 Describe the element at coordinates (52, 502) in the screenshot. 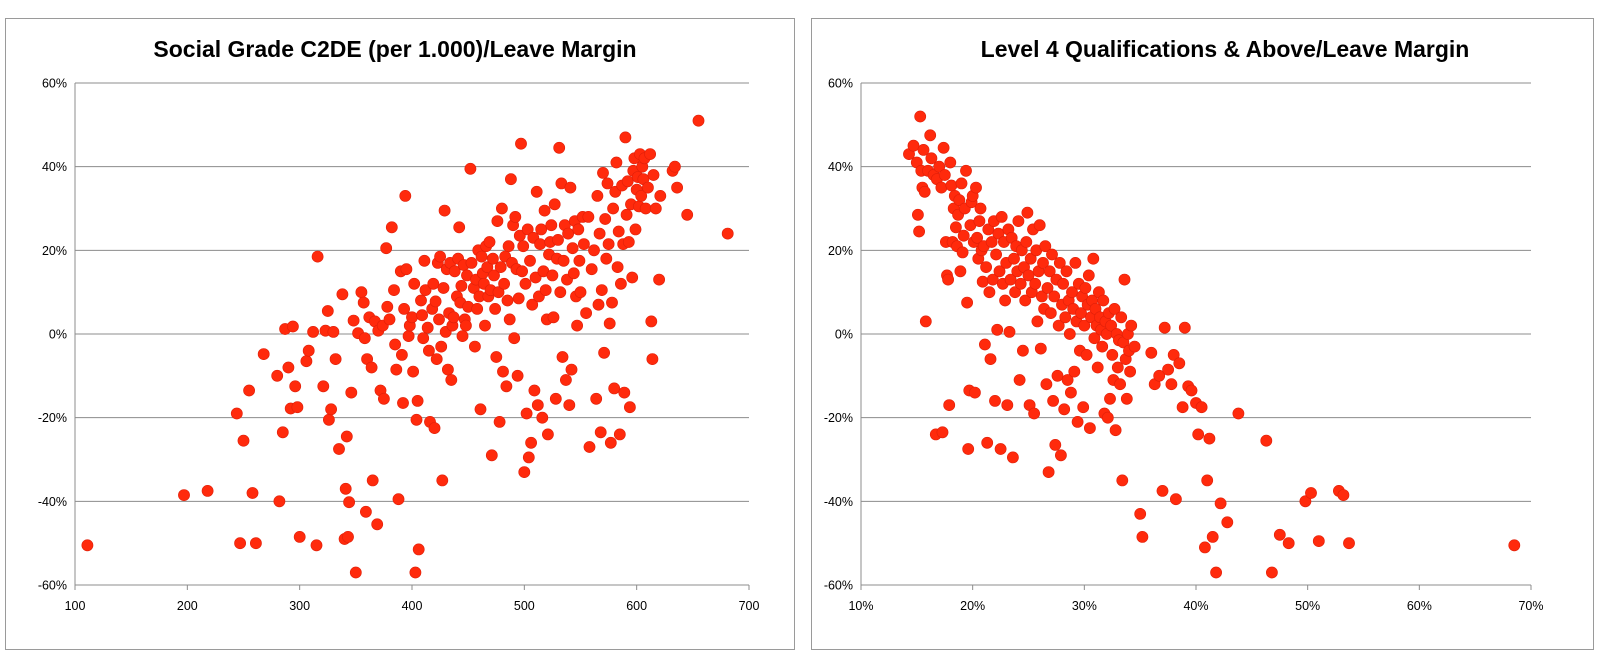

I see `y-tick-label: -40%` at that location.